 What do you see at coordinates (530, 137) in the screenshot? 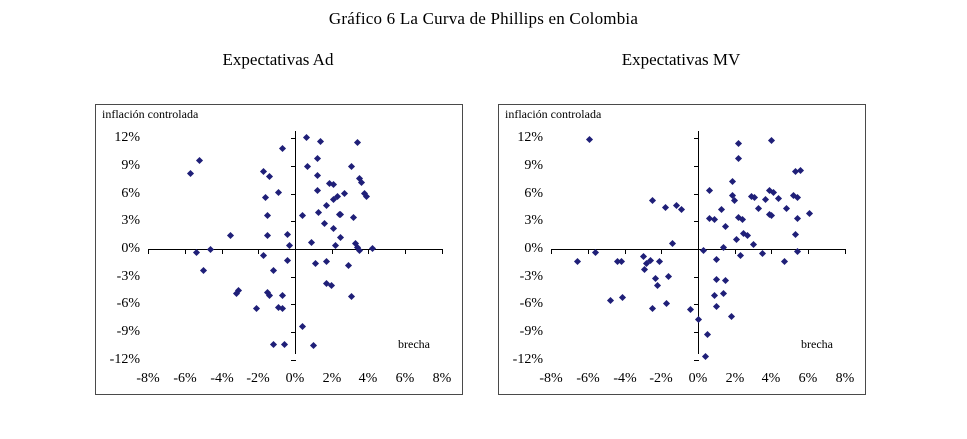
I see `y-tick-label: 12%` at bounding box center [530, 137].